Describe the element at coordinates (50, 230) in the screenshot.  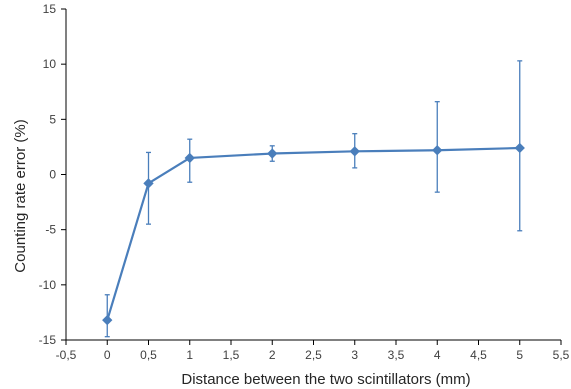
I see `y-tick-label: -5` at that location.